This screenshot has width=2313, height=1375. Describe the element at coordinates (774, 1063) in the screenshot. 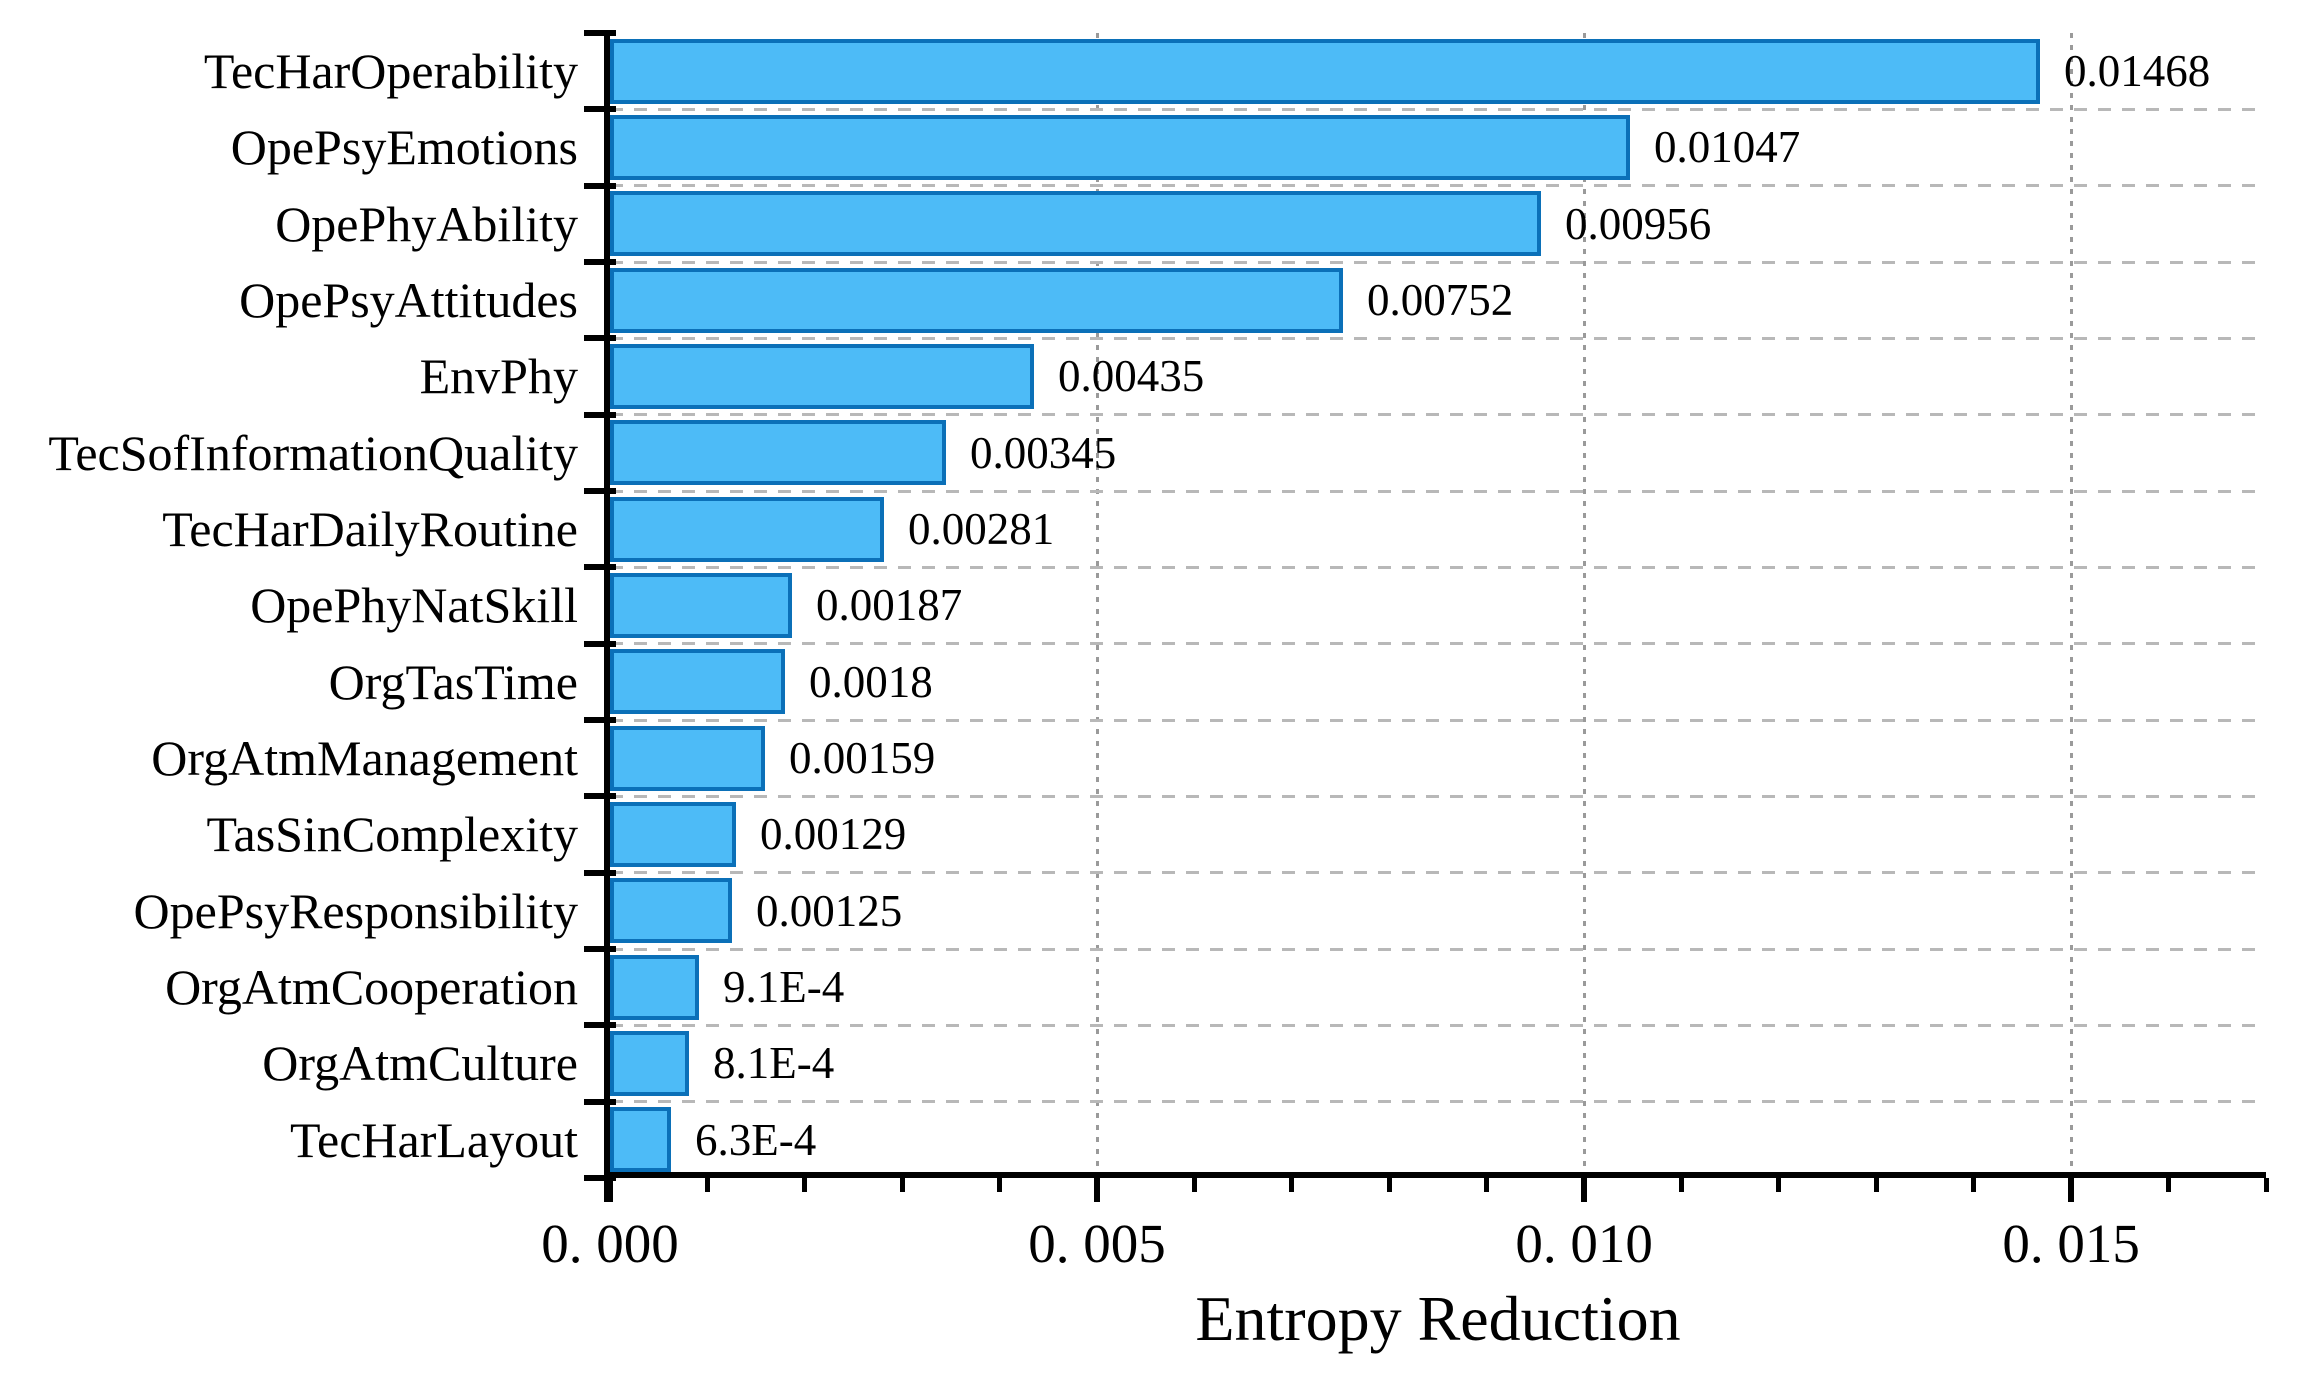

I see `bar-value-label: 8.1E-4` at that location.